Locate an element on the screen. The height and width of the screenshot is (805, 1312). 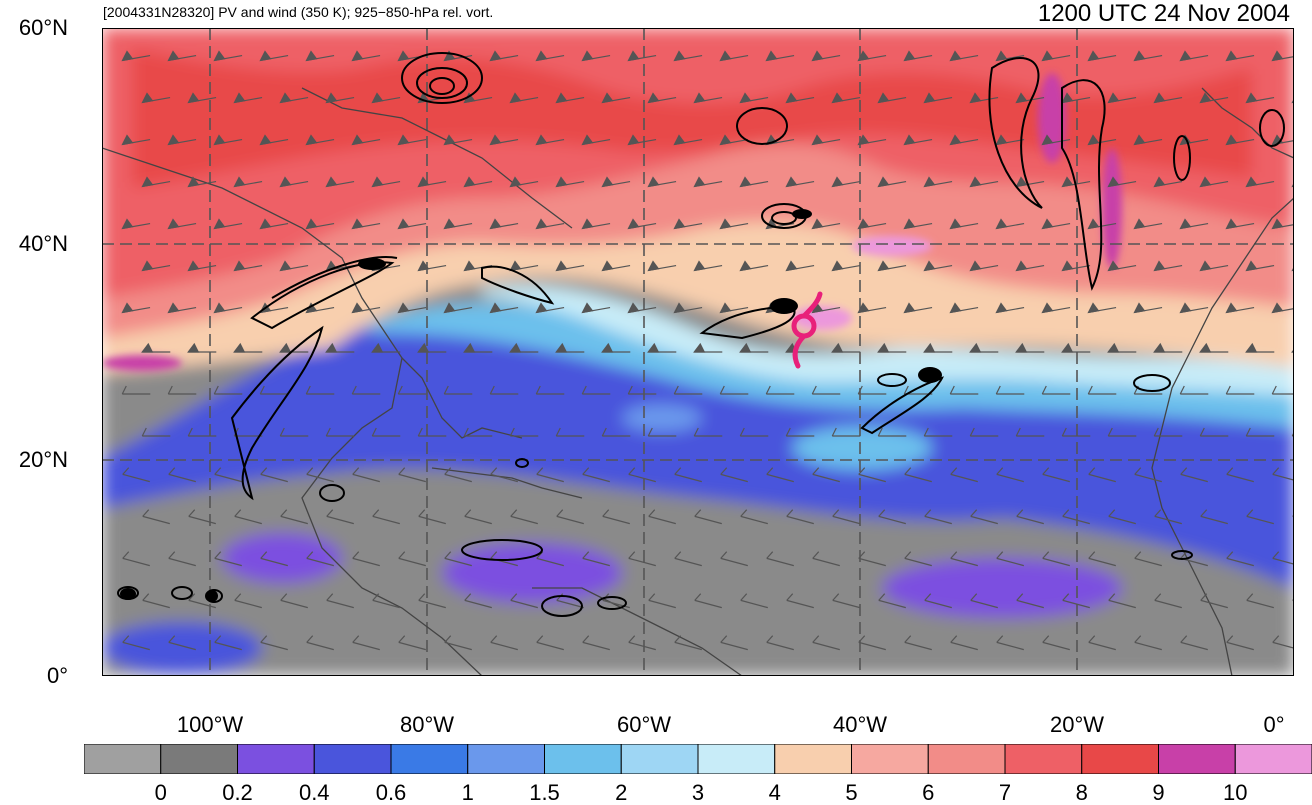
colorbar-label: 5 is located at coordinates (851, 792).